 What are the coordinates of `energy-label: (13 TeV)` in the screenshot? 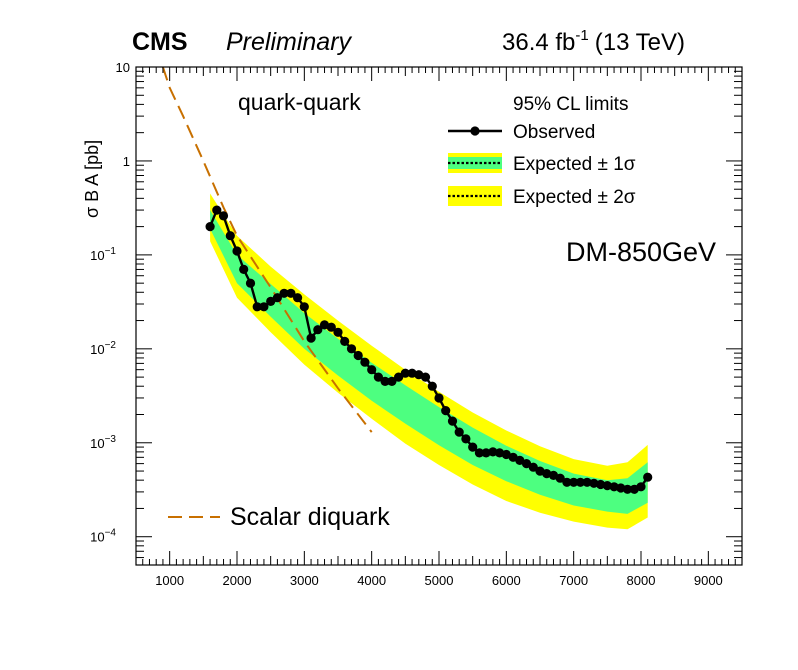 It's located at (640, 42).